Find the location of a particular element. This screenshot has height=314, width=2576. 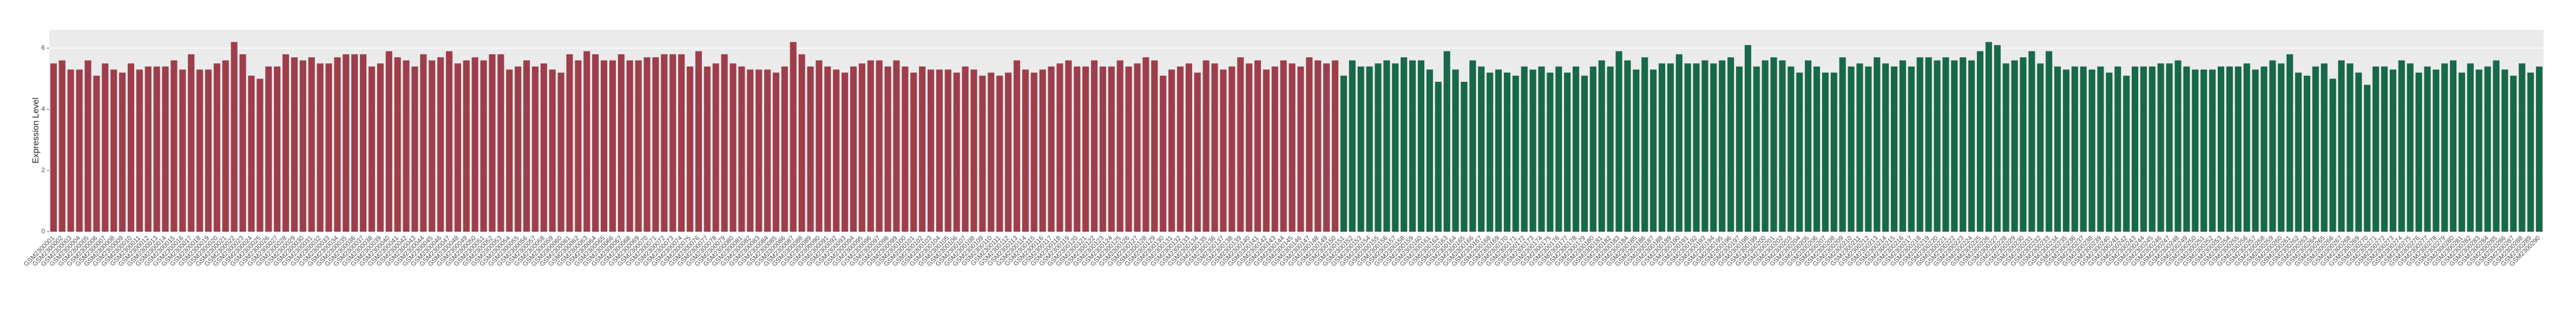

y-tick-label: 2 is located at coordinates (43, 170).